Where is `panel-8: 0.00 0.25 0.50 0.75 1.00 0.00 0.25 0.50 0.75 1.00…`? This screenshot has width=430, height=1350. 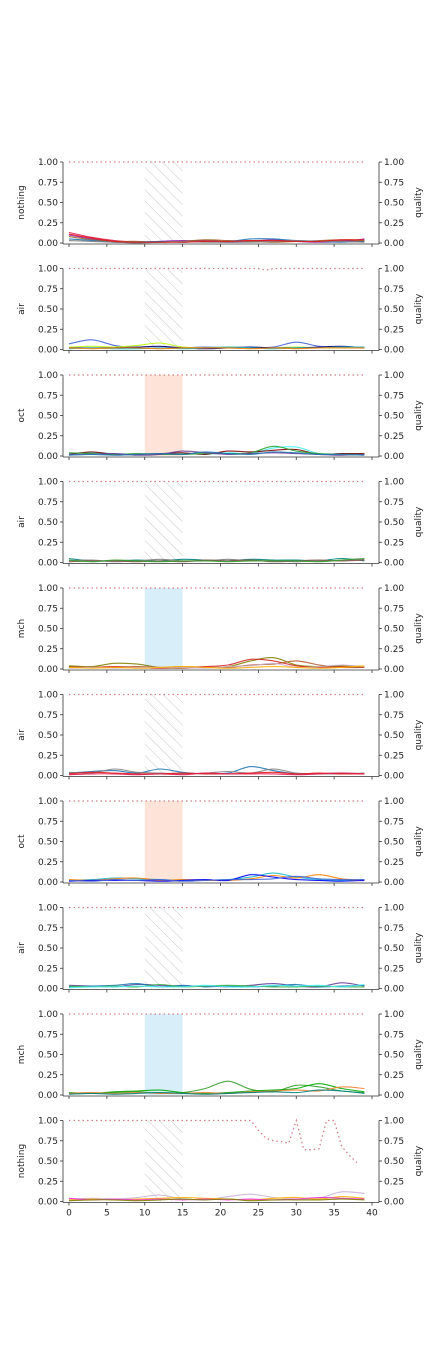 panel-8: 0.00 0.25 0.50 0.75 1.00 0.00 0.25 0.50 0.75 1.00… is located at coordinates (220, 1055).